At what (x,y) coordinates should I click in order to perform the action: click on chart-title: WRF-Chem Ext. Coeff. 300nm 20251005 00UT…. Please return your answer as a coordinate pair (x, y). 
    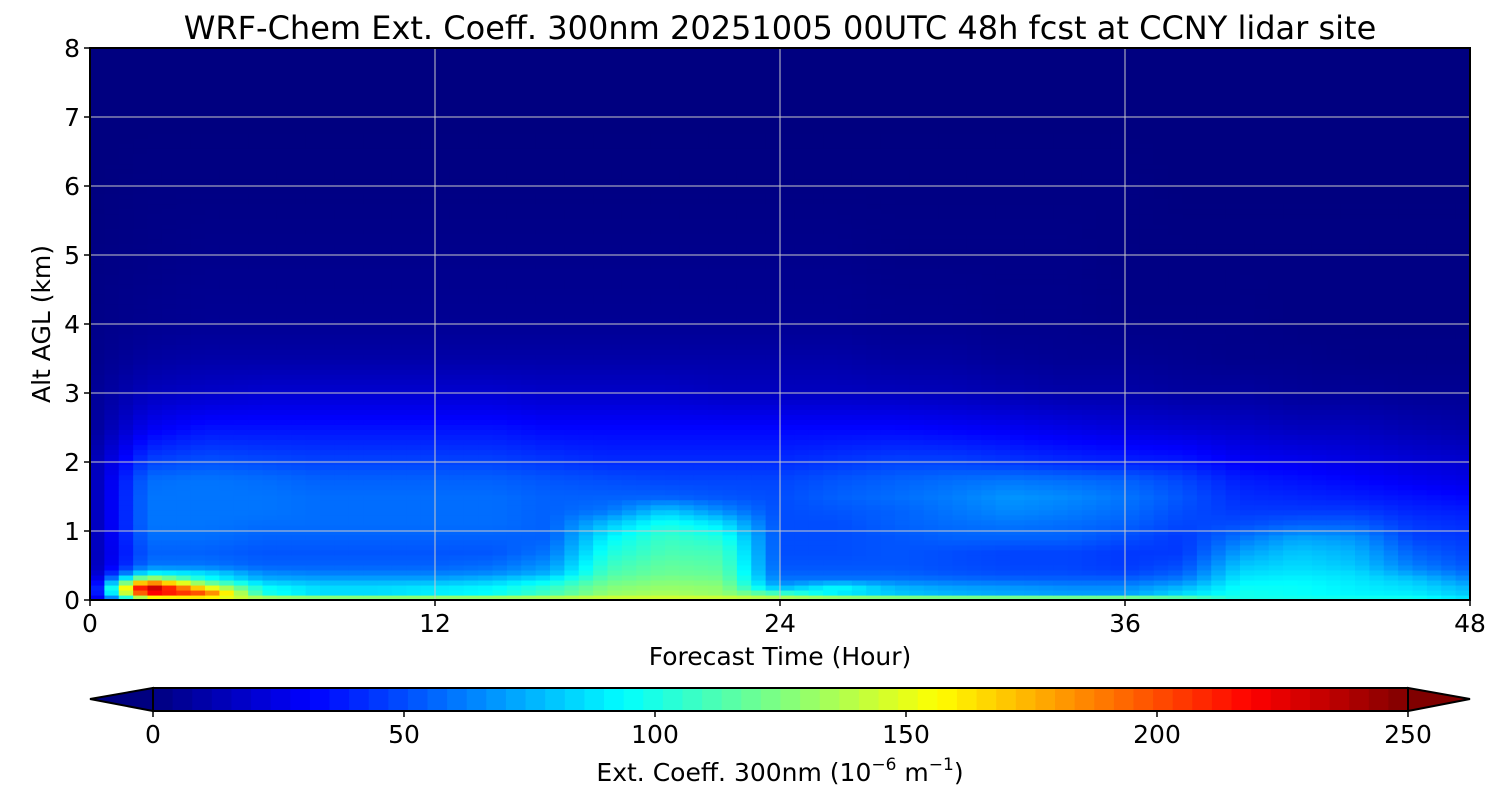
    Looking at the image, I should click on (780, 28).